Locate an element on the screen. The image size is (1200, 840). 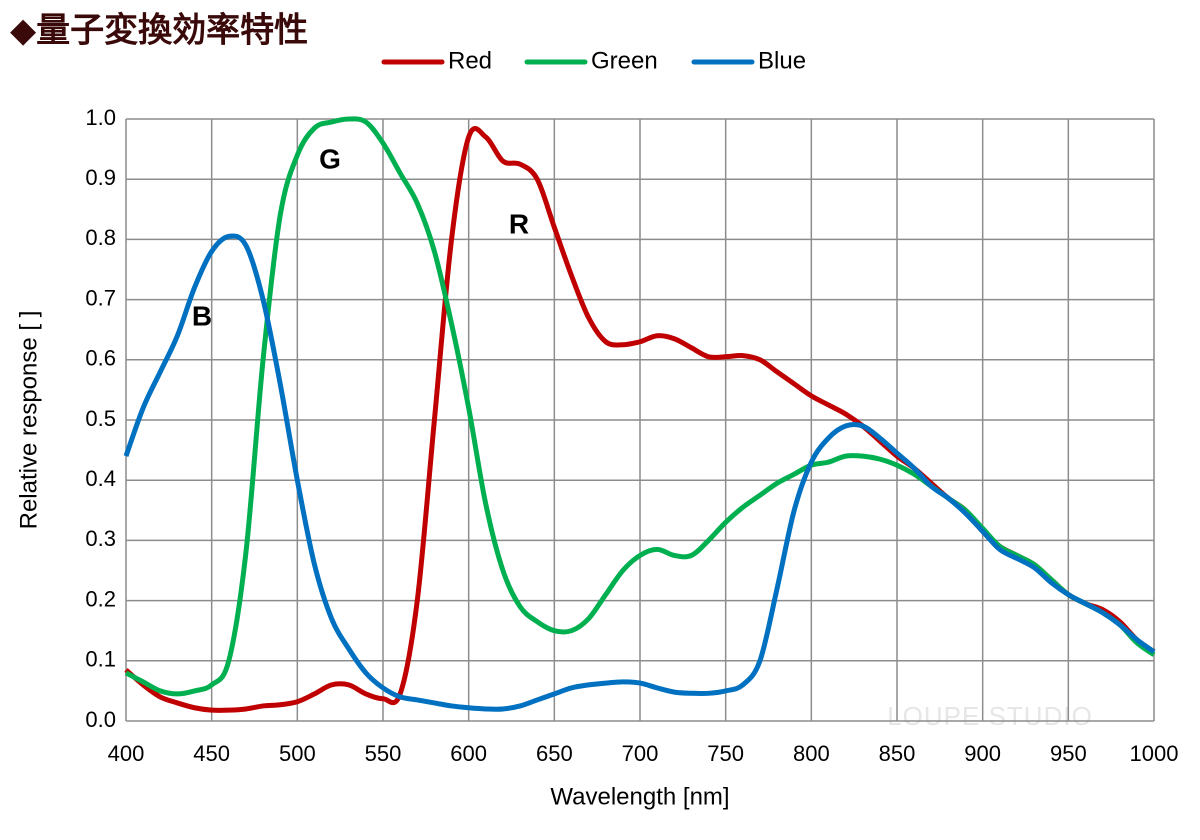
y-tick-label: 0.2 is located at coordinates (100, 598).